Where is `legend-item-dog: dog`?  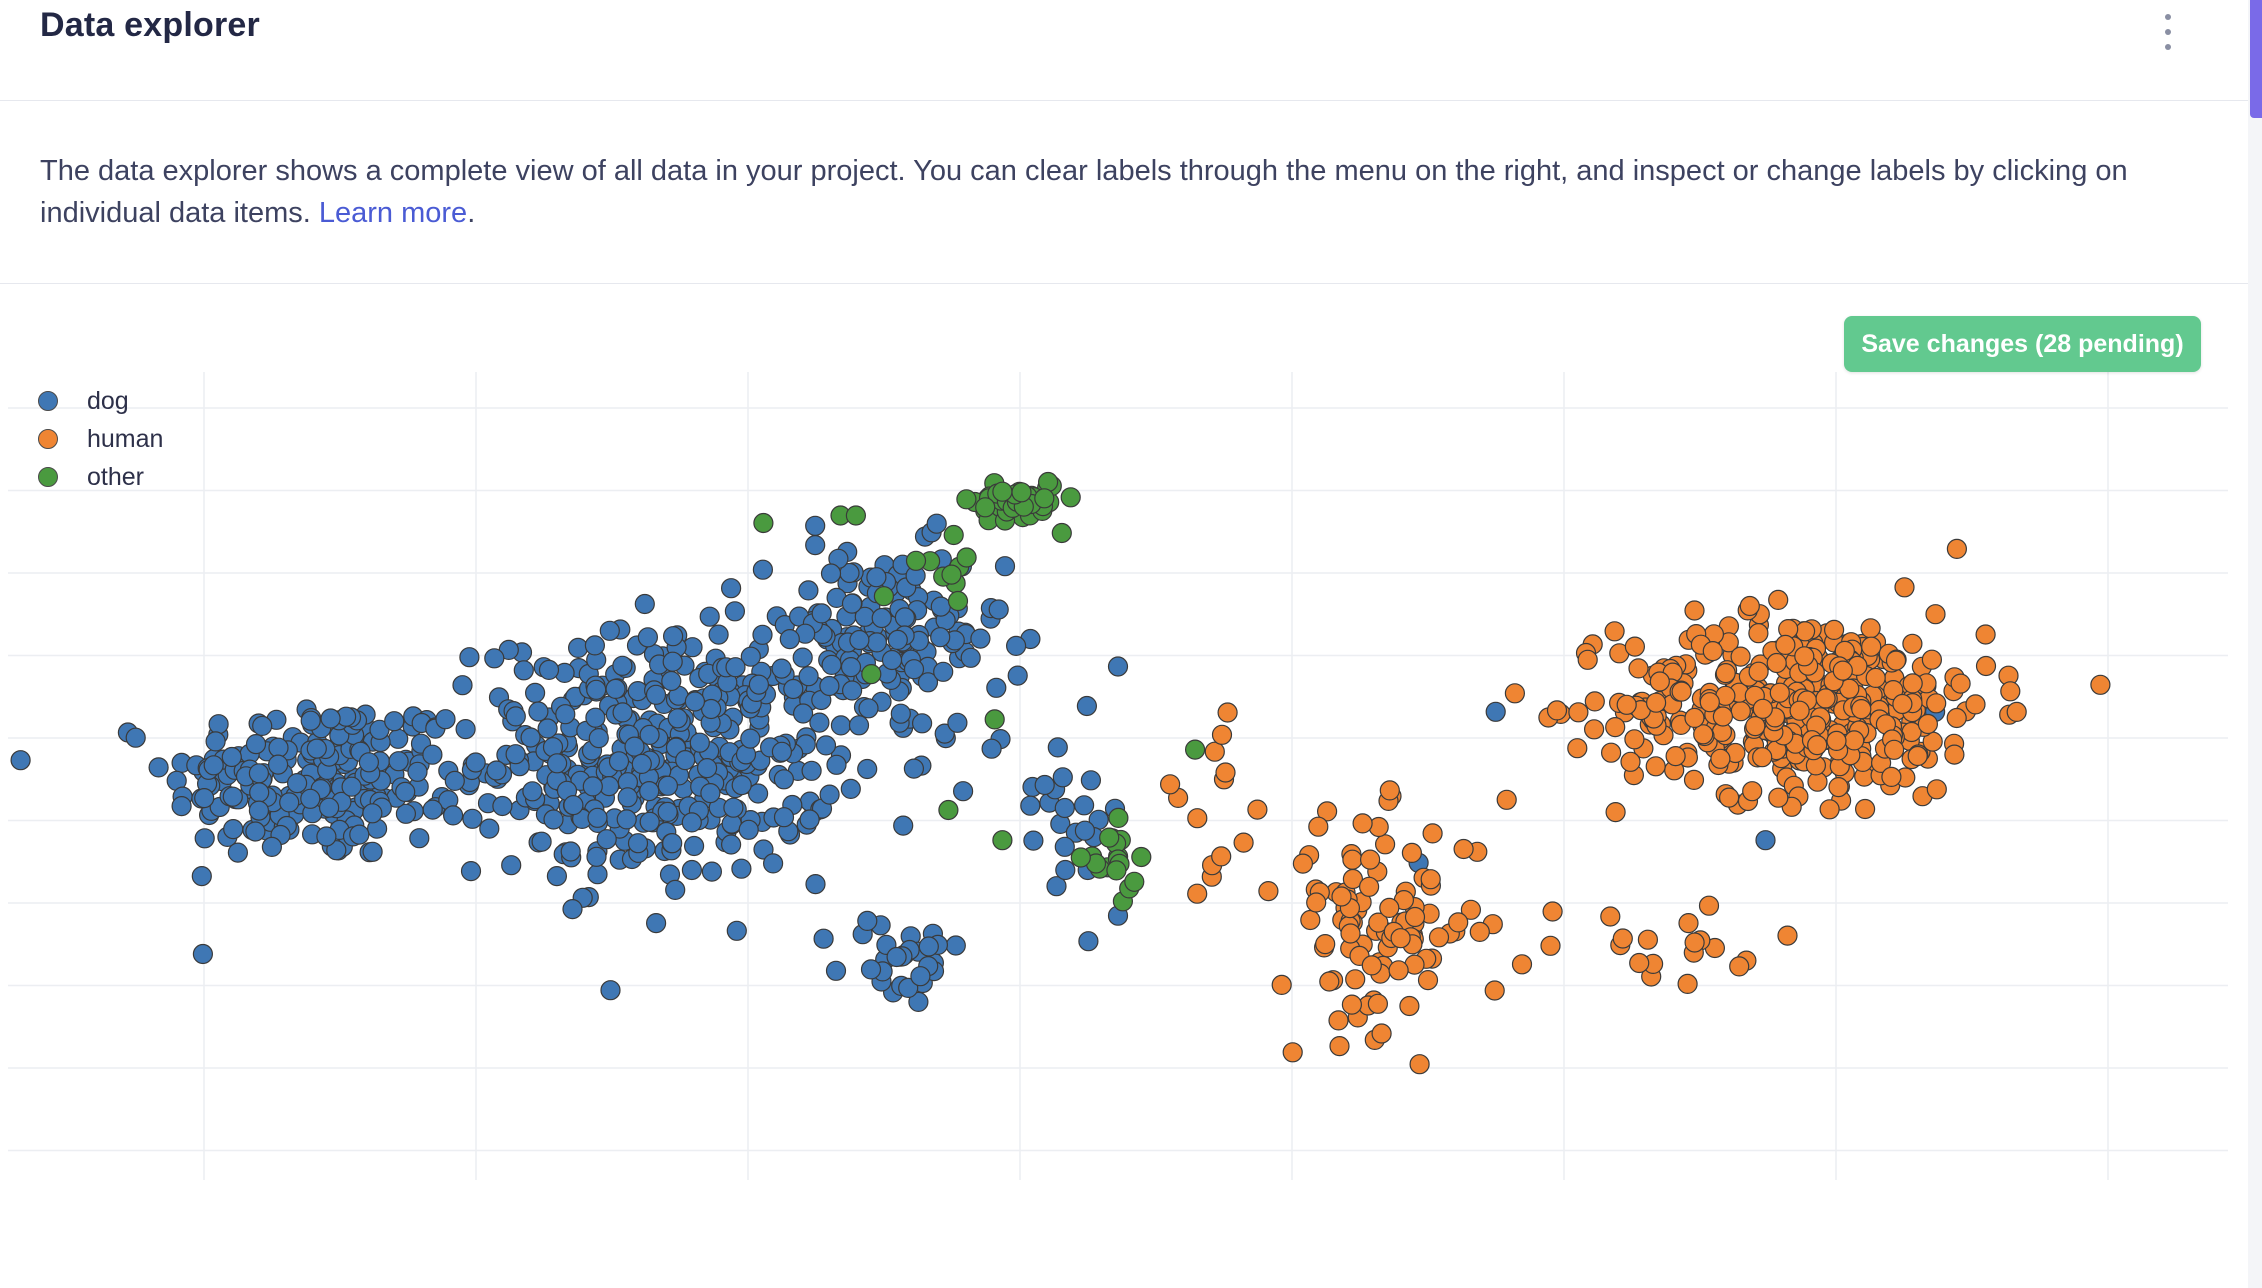 legend-item-dog: dog is located at coordinates (99, 401).